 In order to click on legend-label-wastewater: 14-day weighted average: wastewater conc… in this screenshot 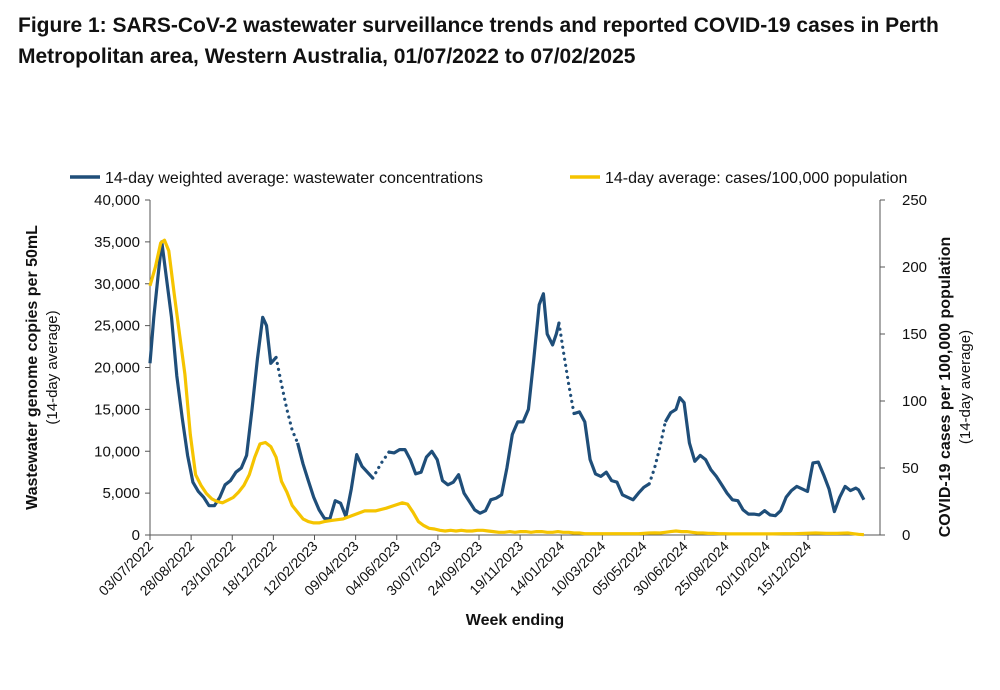, I will do `click(294, 178)`.